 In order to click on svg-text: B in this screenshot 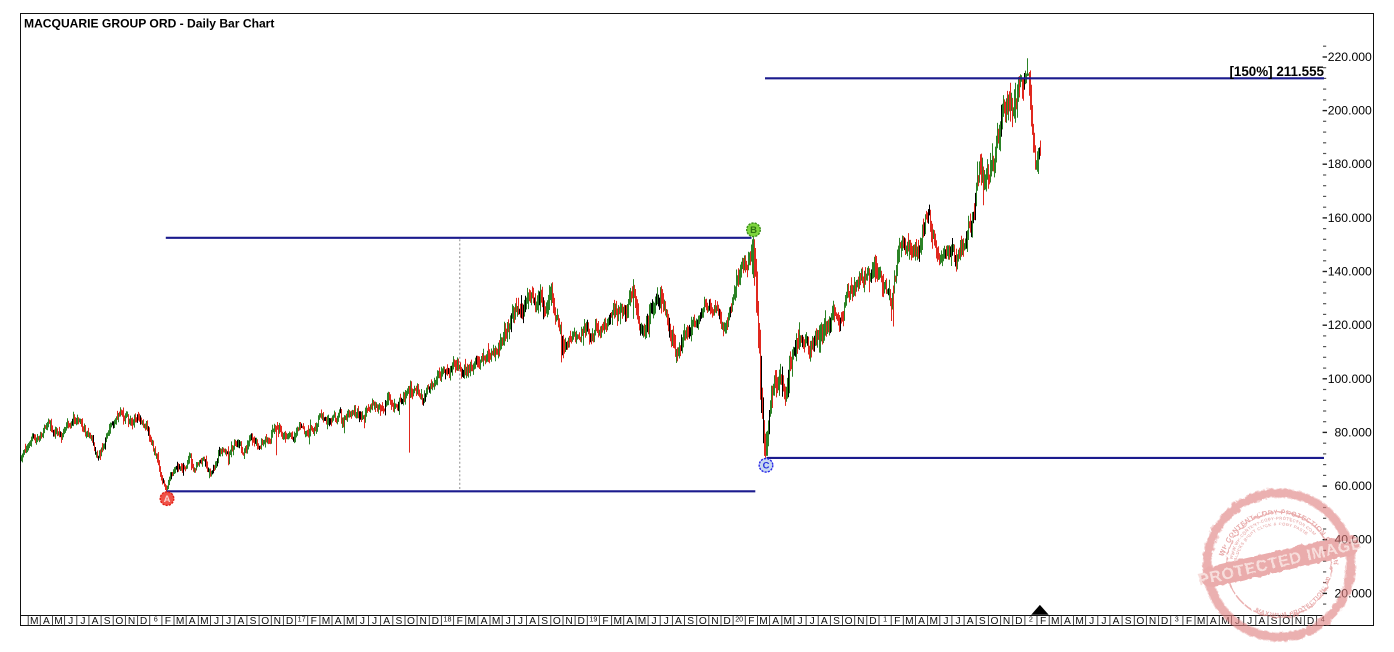, I will do `click(753, 230)`.